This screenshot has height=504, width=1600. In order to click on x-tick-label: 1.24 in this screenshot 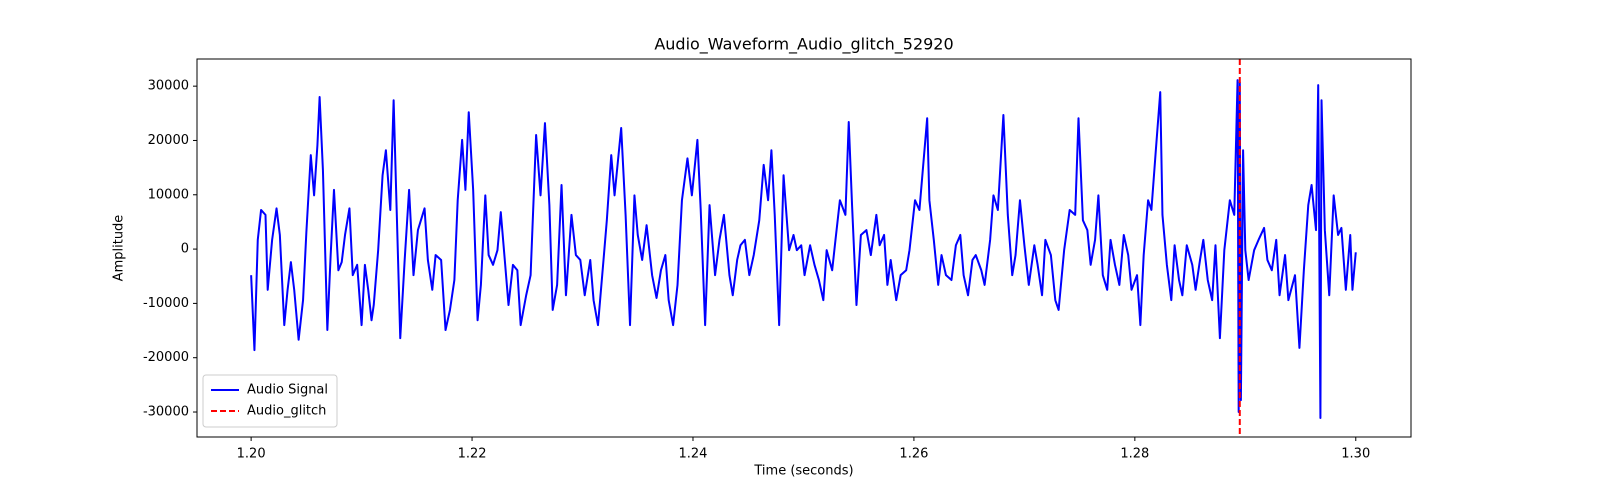, I will do `click(693, 454)`.